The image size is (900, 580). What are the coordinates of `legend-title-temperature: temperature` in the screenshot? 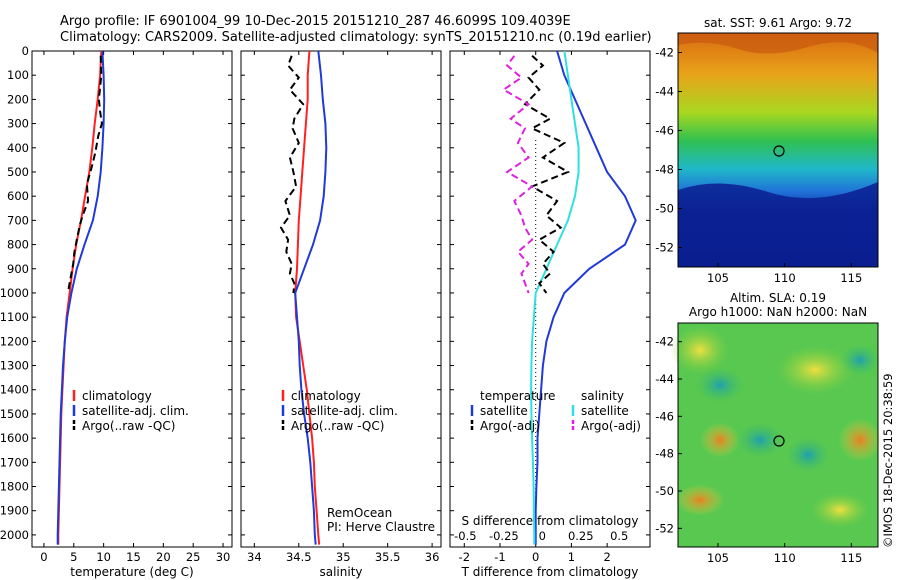 It's located at (517, 396).